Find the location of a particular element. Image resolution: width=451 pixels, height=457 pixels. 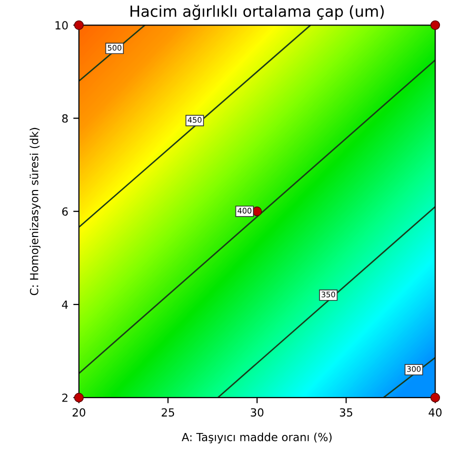

x-tick-label: 30 is located at coordinates (257, 412).